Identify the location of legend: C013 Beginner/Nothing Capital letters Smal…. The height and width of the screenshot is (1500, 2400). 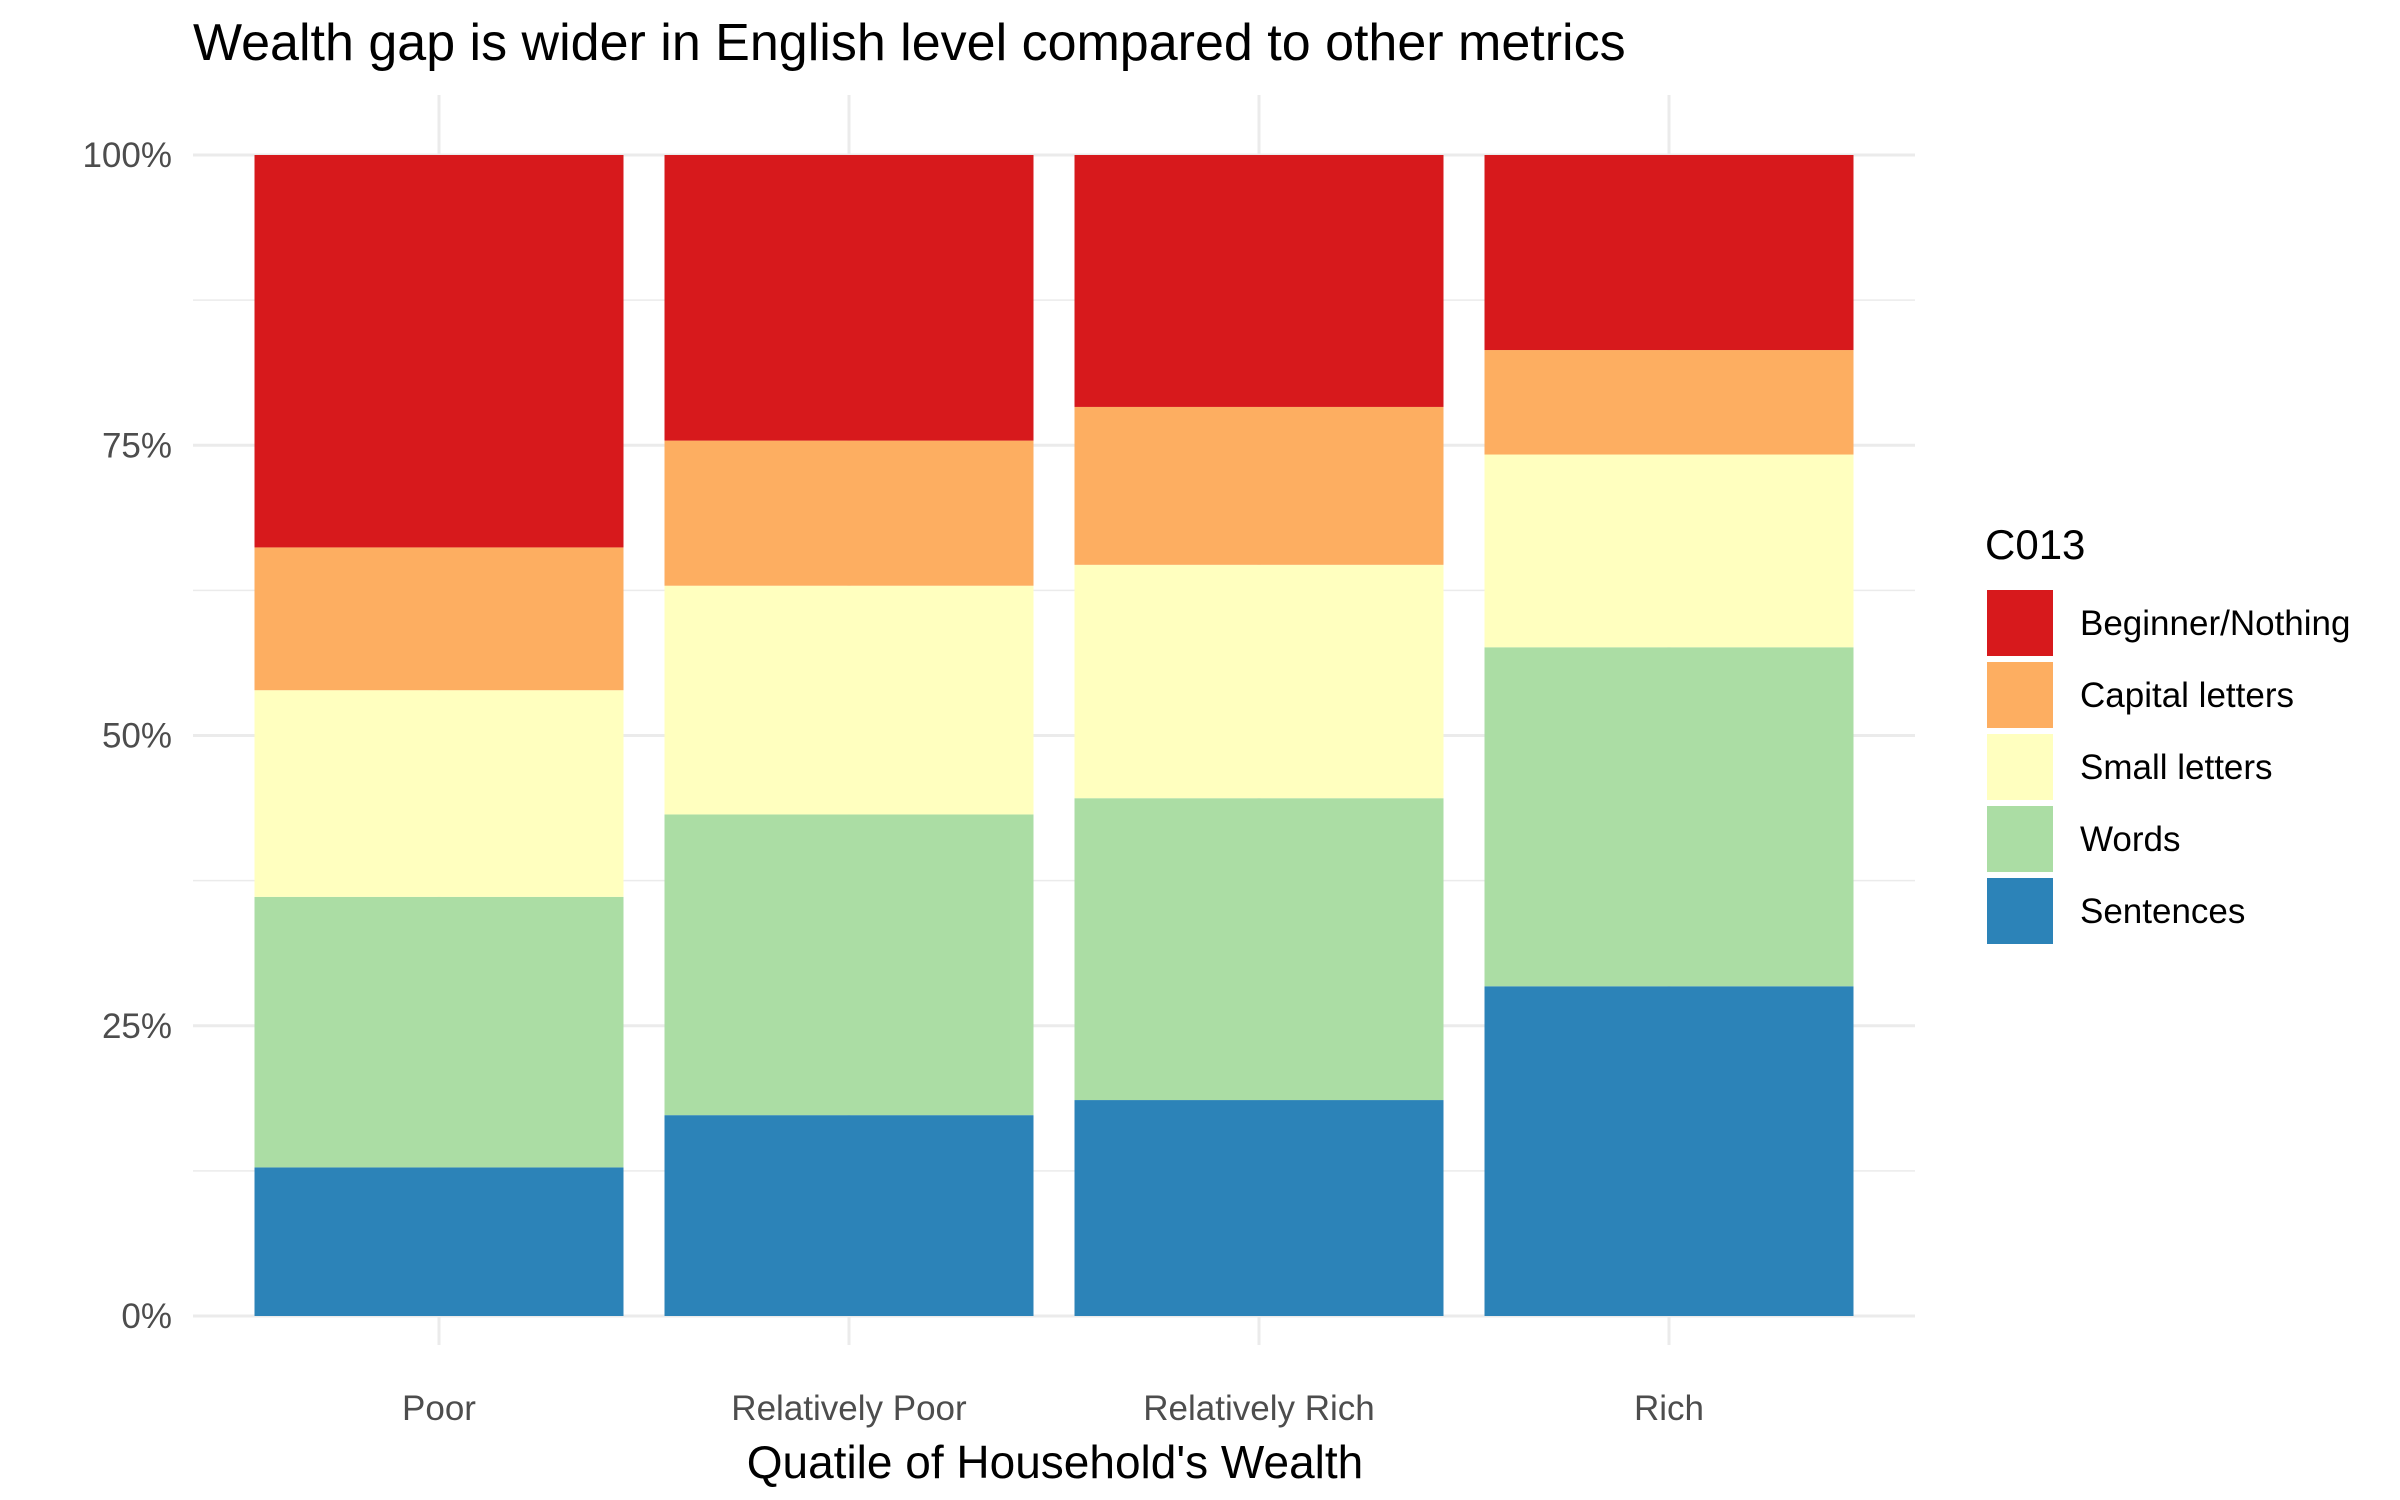
(2167, 732).